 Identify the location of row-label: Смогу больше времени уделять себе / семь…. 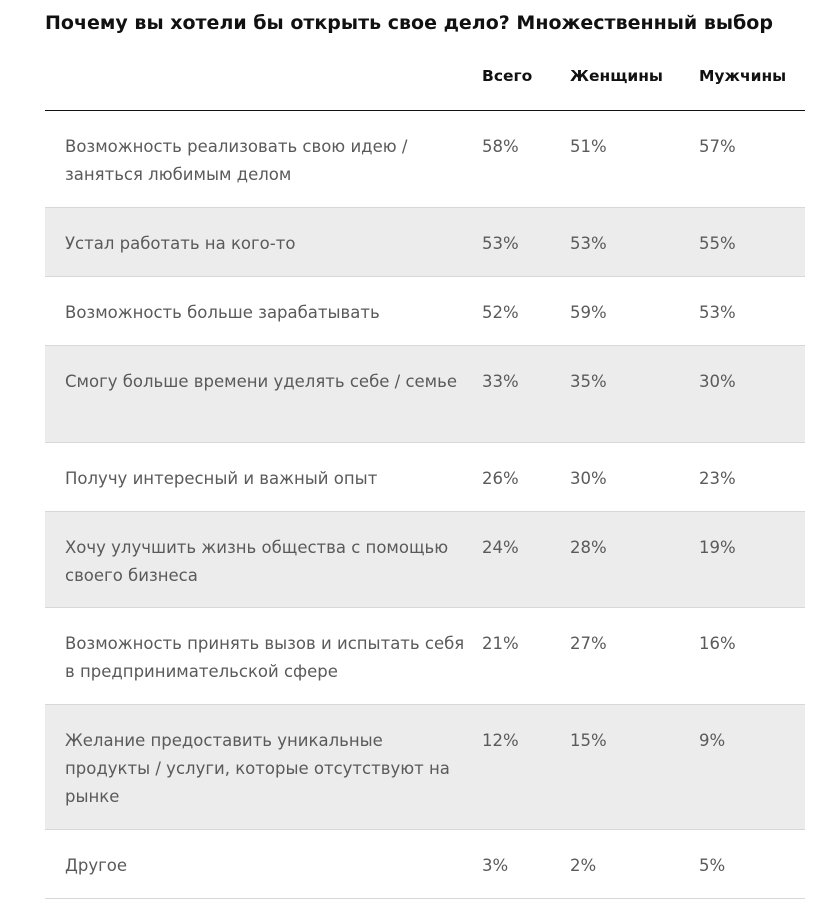
(261, 381).